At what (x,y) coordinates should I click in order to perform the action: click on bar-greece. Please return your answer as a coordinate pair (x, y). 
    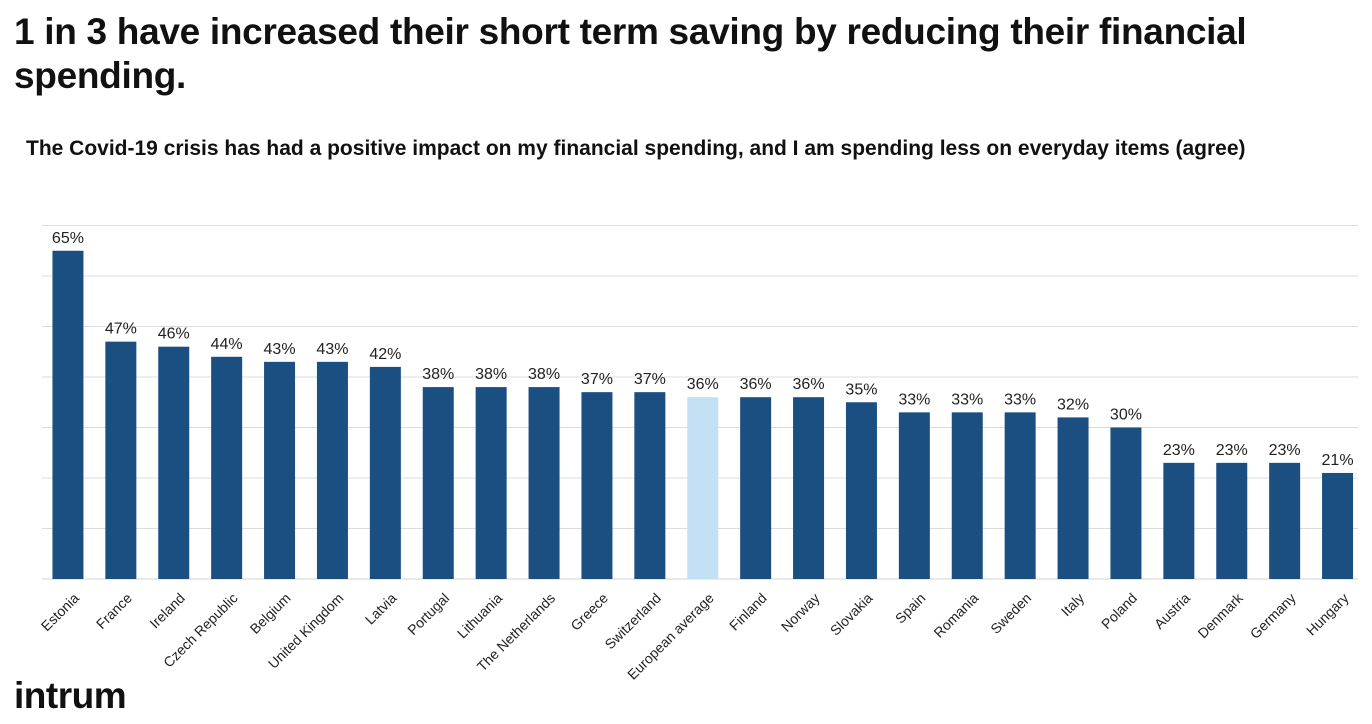
    Looking at the image, I should click on (597, 485).